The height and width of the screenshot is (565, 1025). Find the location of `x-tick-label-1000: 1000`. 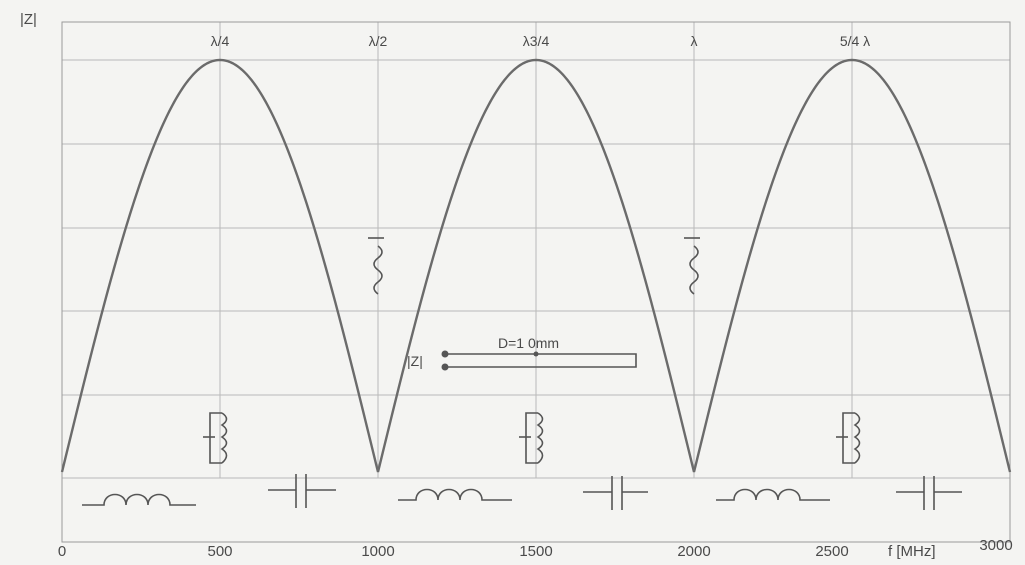

x-tick-label-1000: 1000 is located at coordinates (377, 551).